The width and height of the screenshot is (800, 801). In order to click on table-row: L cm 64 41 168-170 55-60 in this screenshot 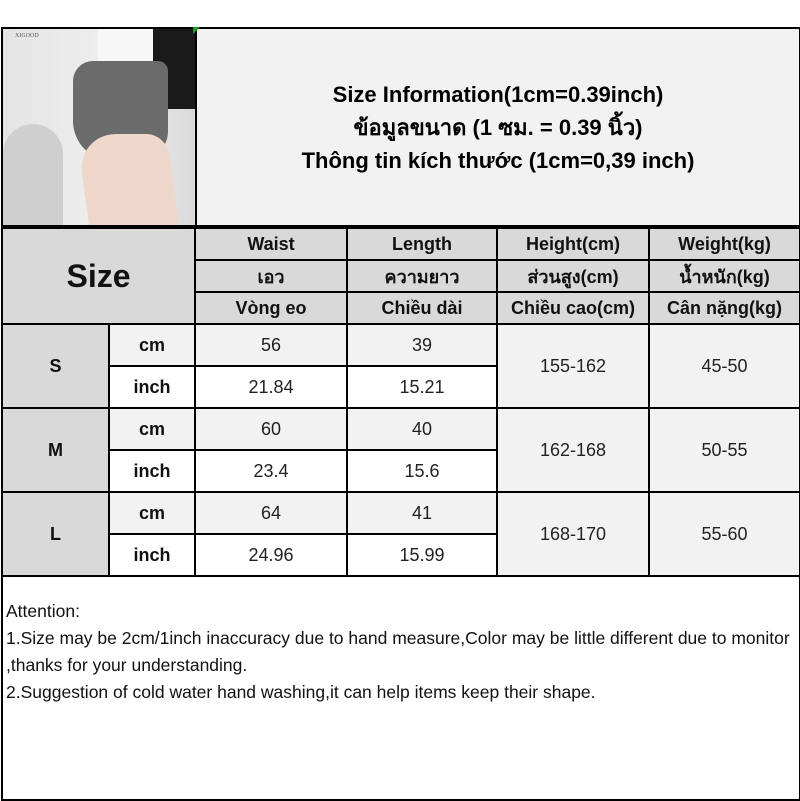, I will do `click(401, 534)`.